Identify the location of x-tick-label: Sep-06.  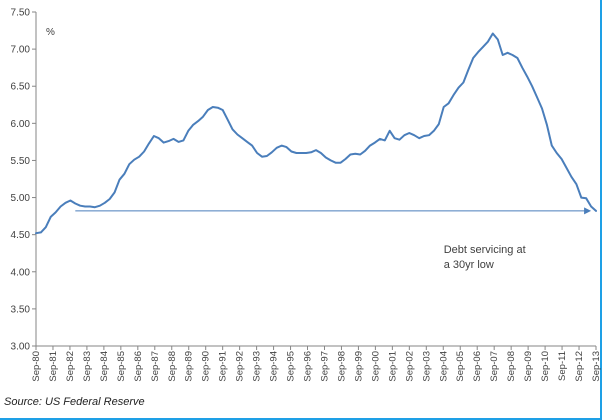
(477, 366).